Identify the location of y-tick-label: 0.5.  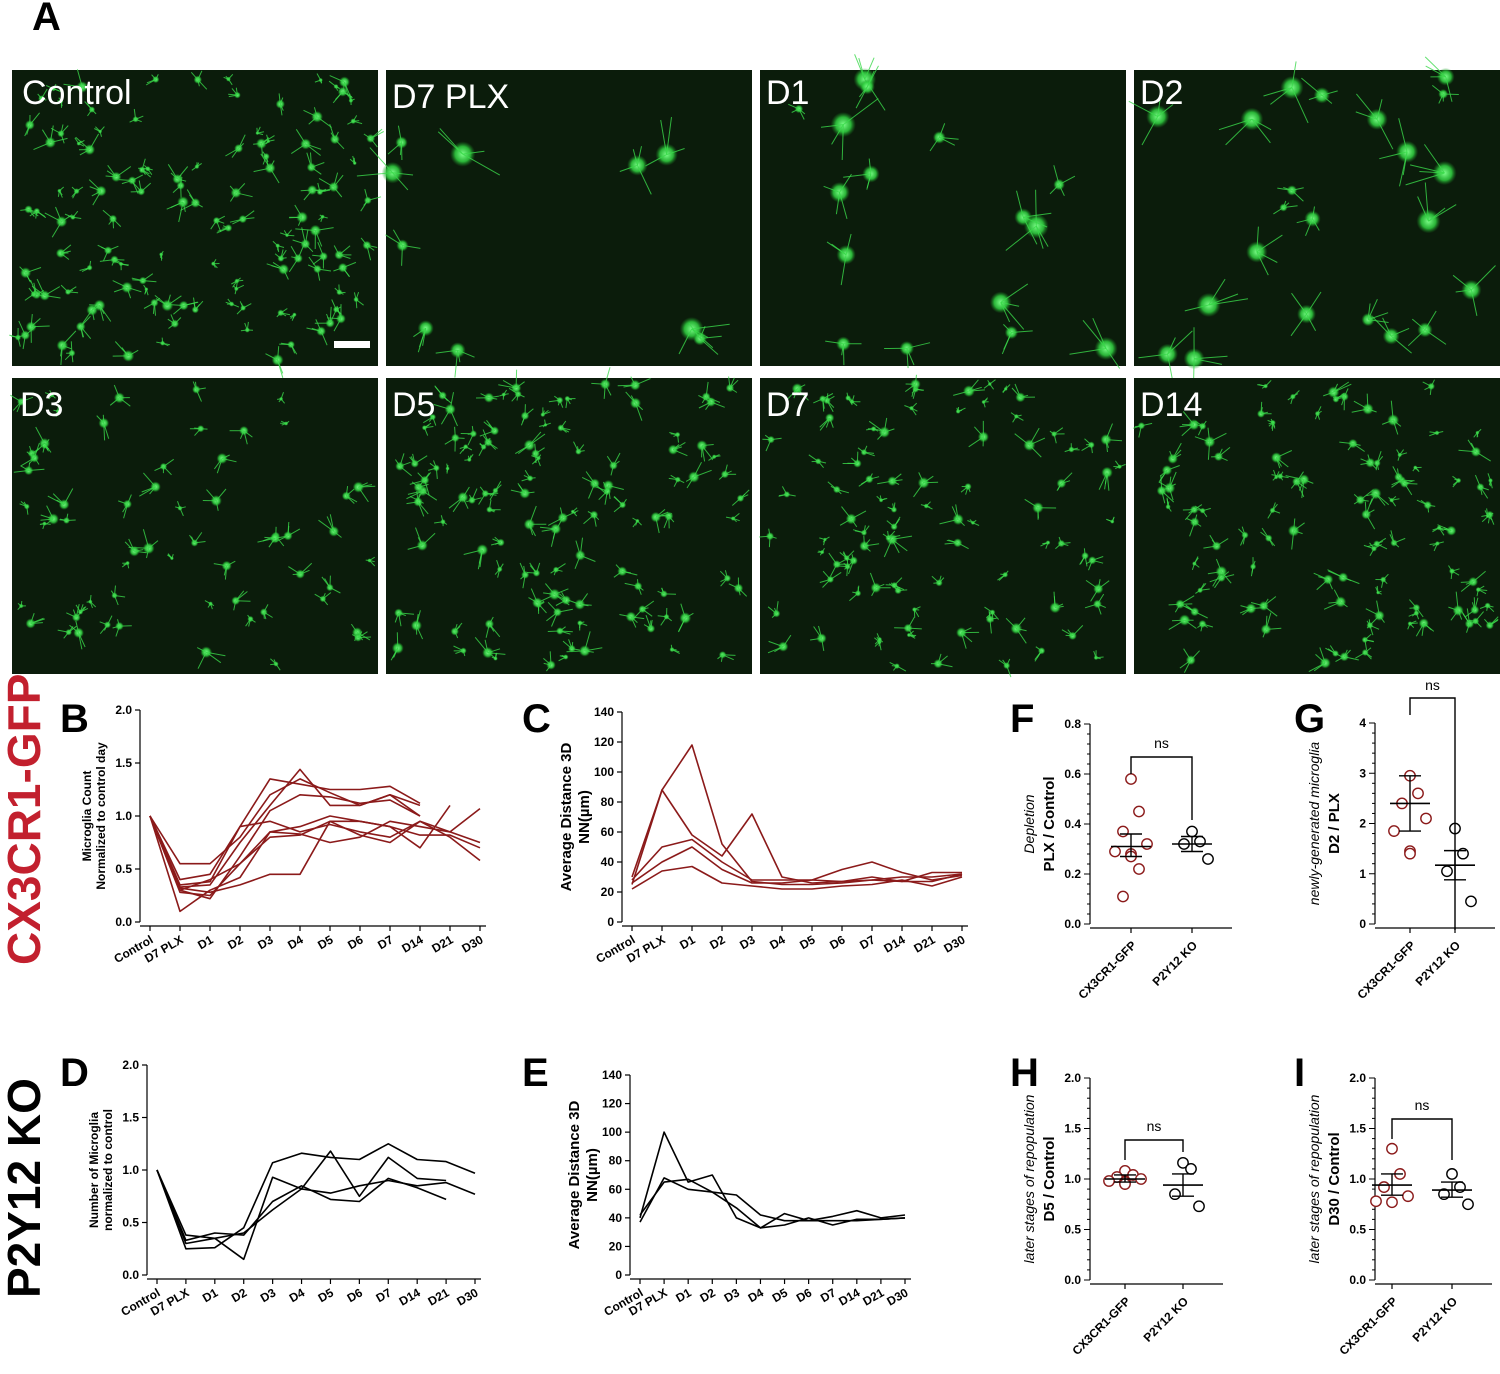
(1357, 1230).